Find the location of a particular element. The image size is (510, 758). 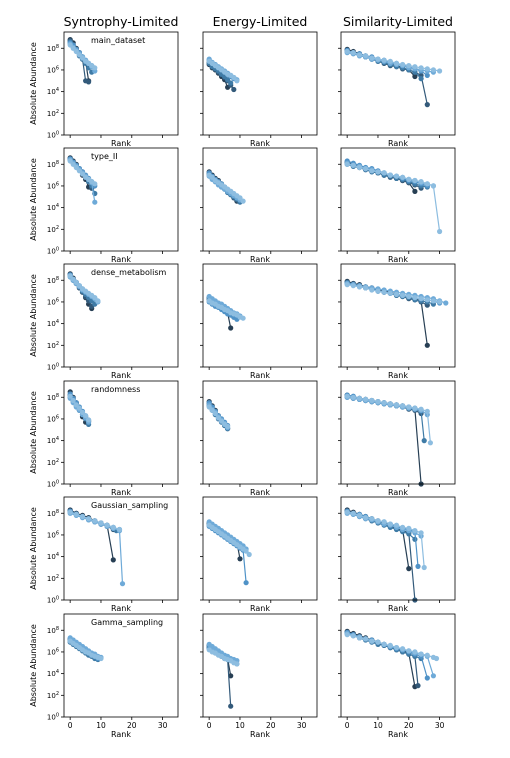

panel-2-2: Rank is located at coordinates (397, 321).